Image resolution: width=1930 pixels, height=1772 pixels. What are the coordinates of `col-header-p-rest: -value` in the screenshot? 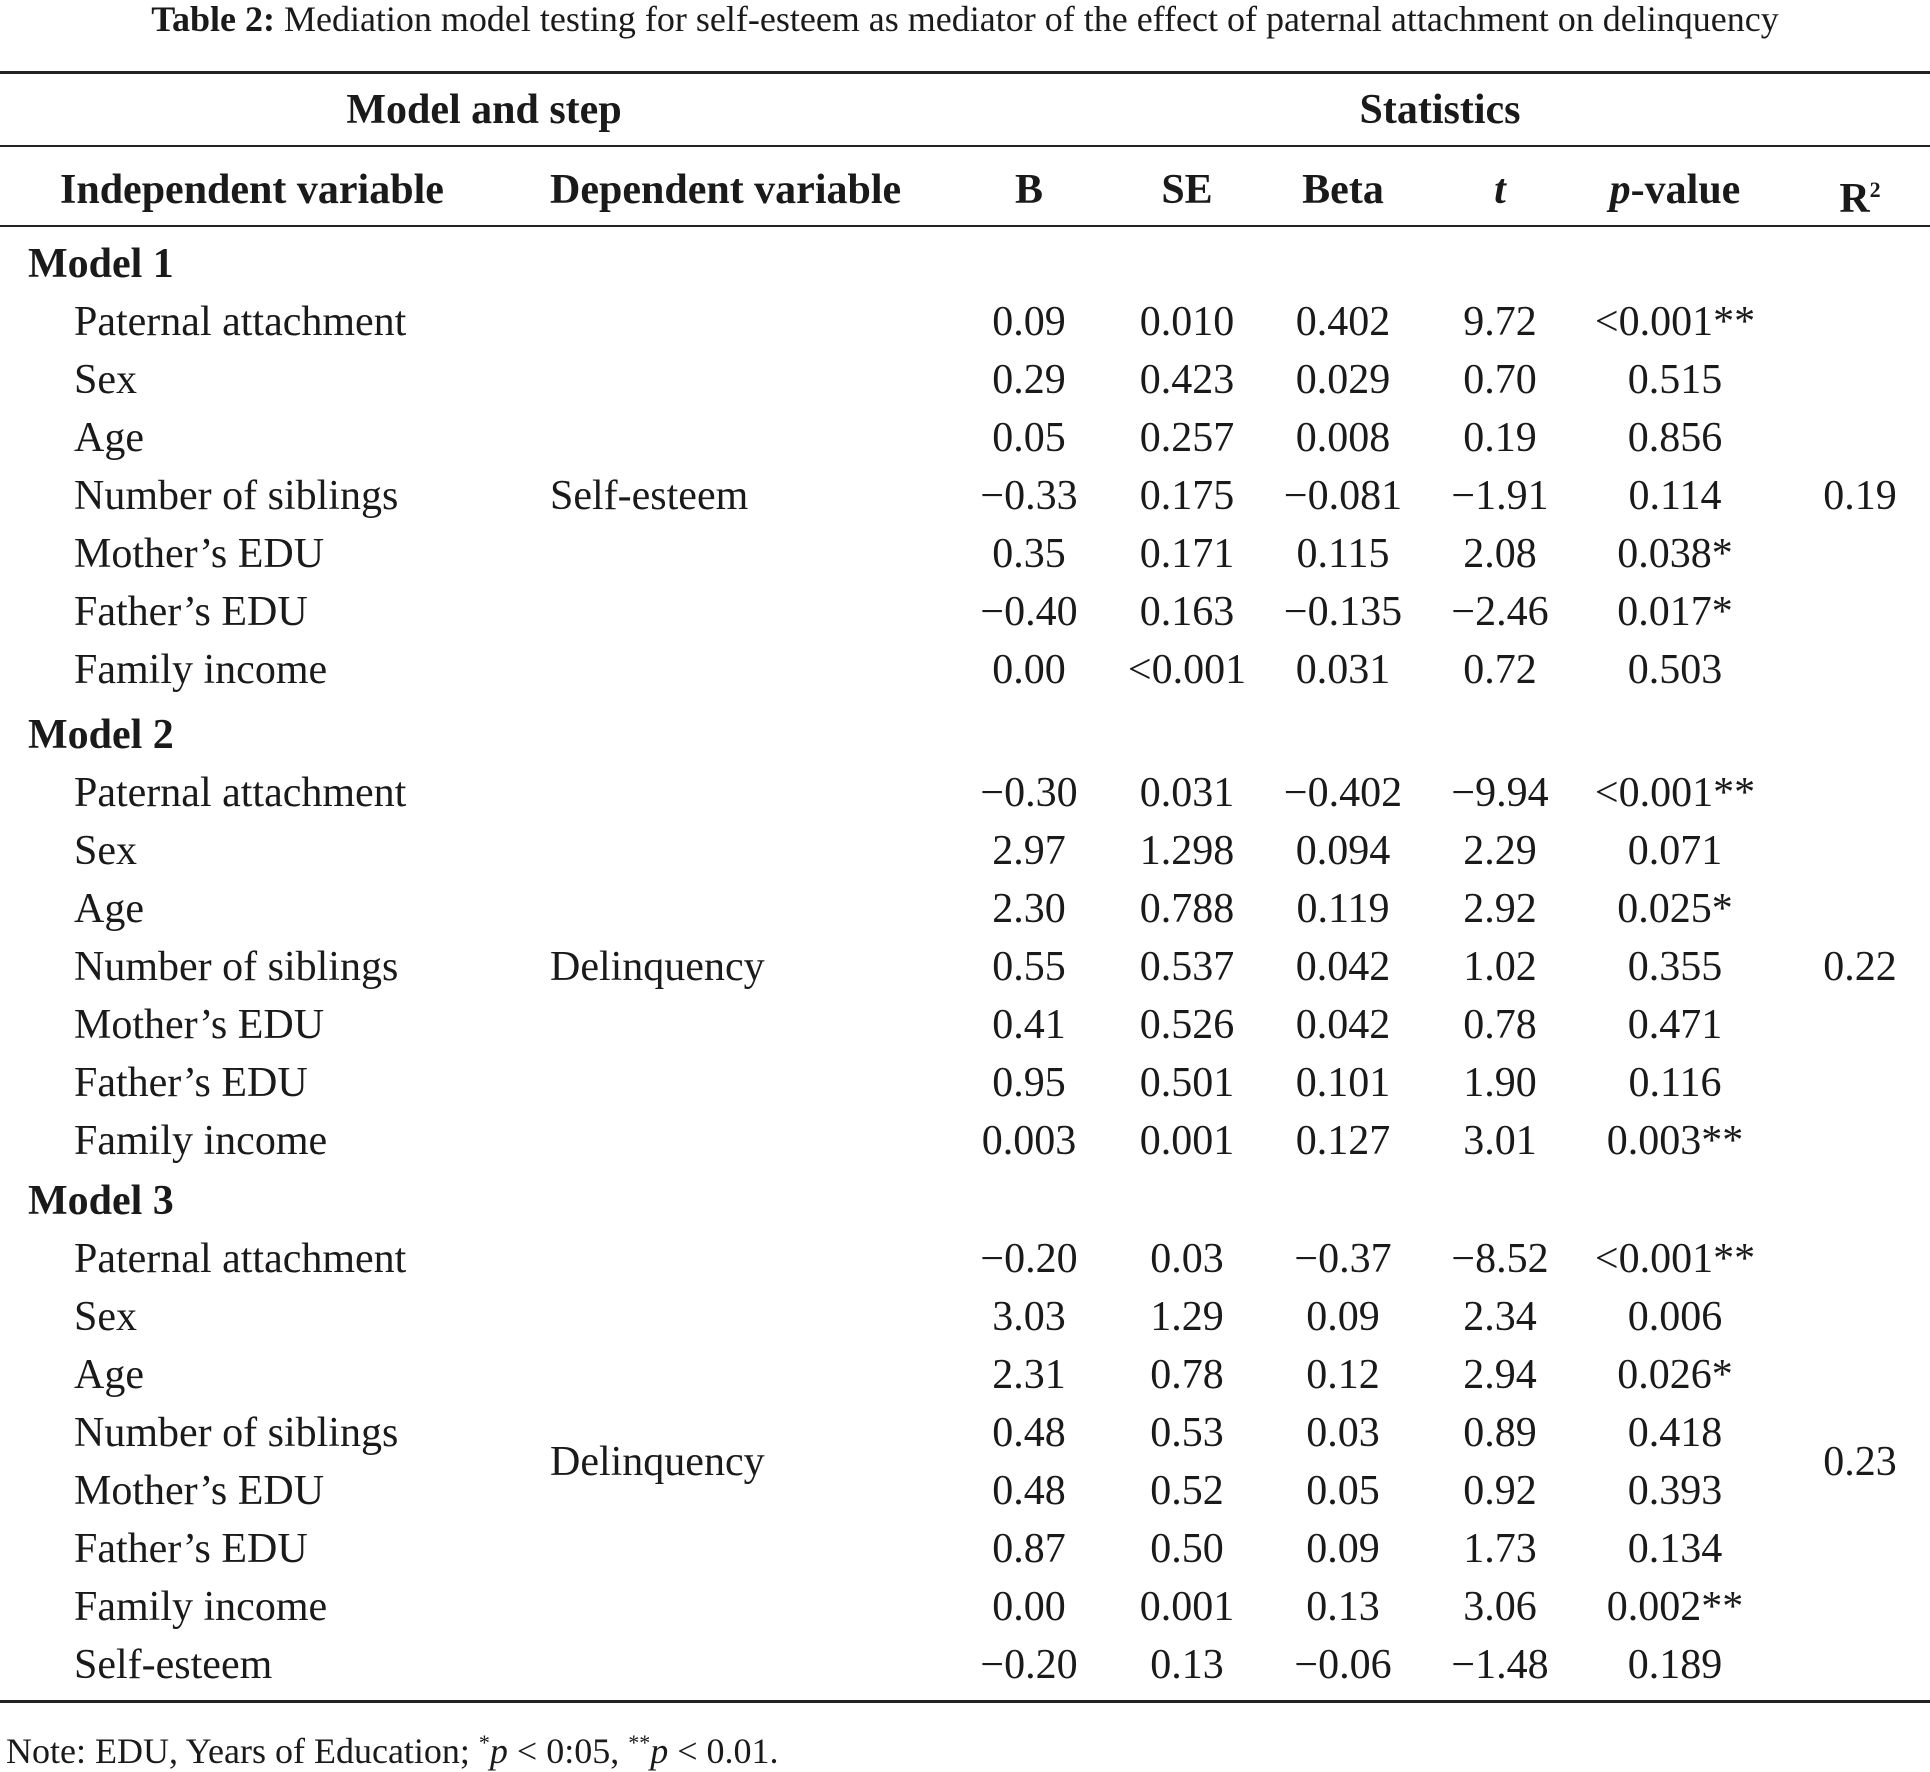 It's located at (1685, 190).